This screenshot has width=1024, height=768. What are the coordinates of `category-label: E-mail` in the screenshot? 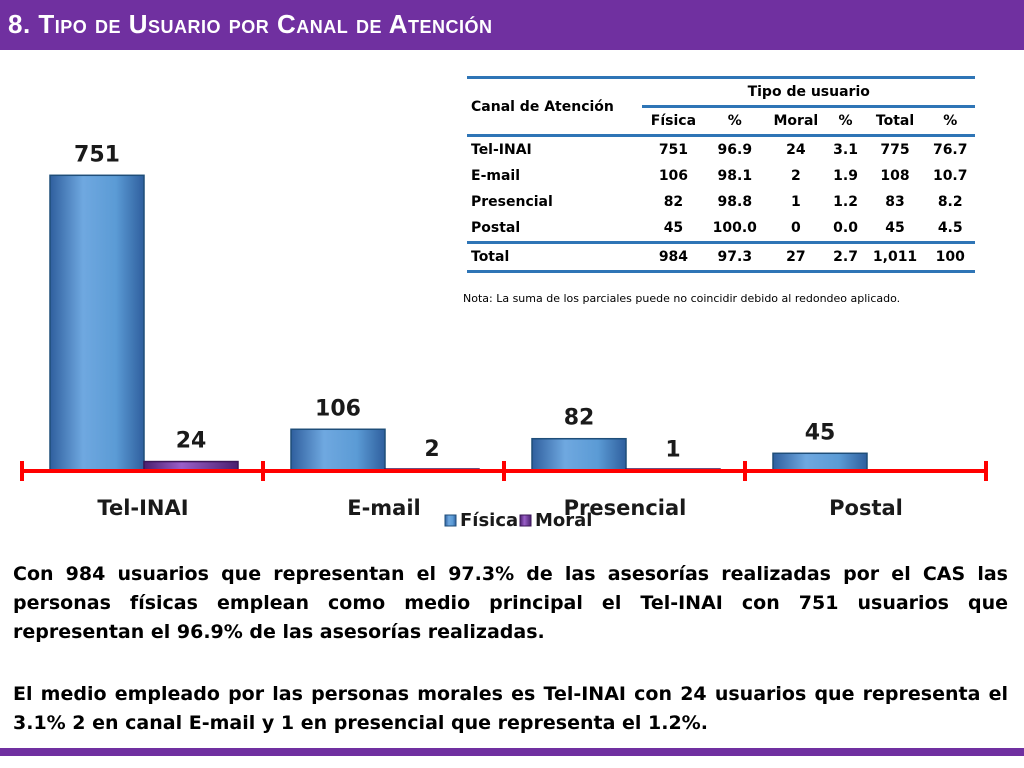 It's located at (384, 508).